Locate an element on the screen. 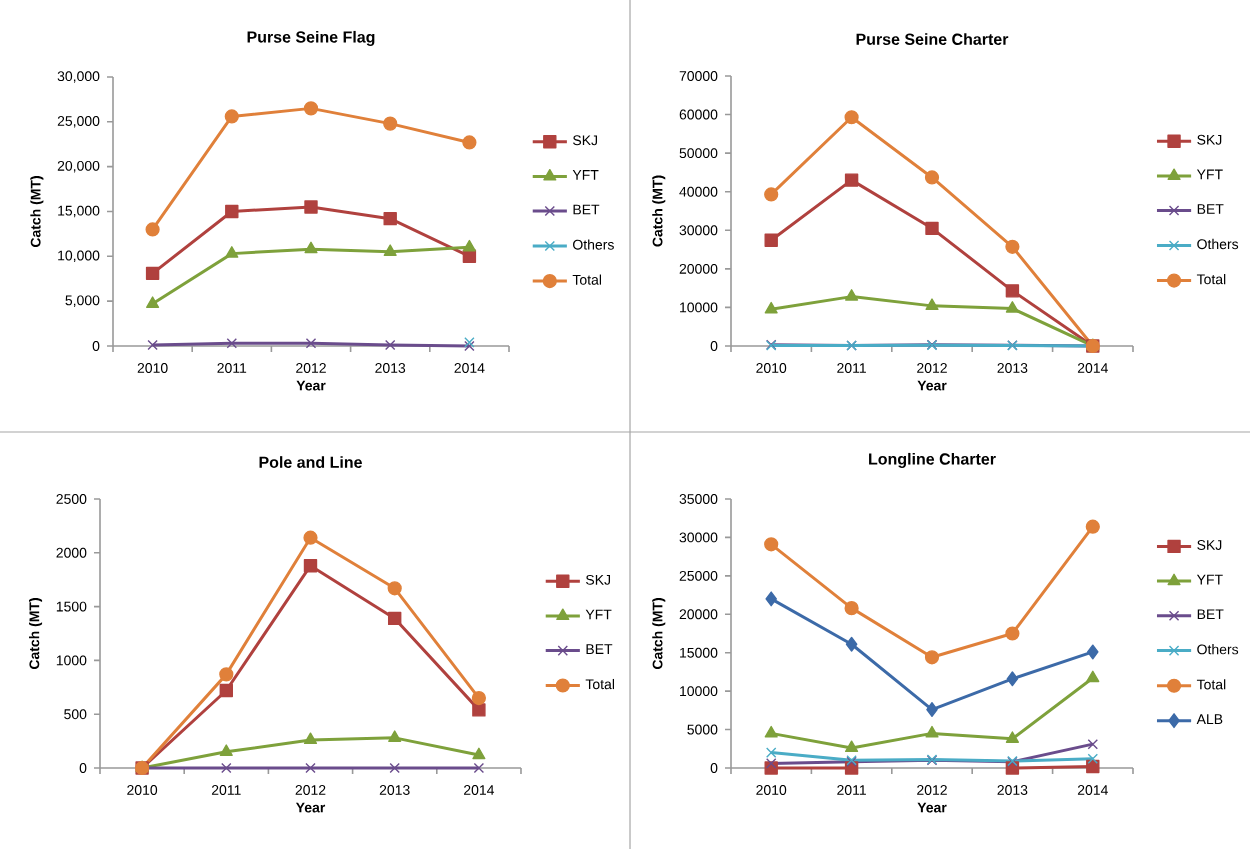 The height and width of the screenshot is (849, 1250). y-tick-label: 25,000 is located at coordinates (78, 122).